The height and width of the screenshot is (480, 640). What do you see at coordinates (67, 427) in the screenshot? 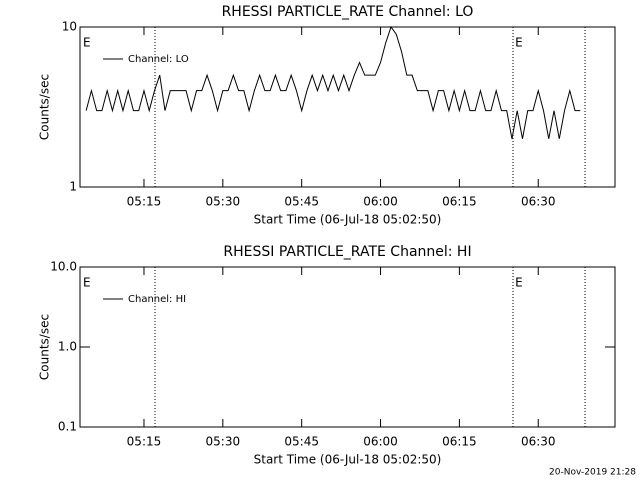
I see `y-tick-label: 0.1` at bounding box center [67, 427].